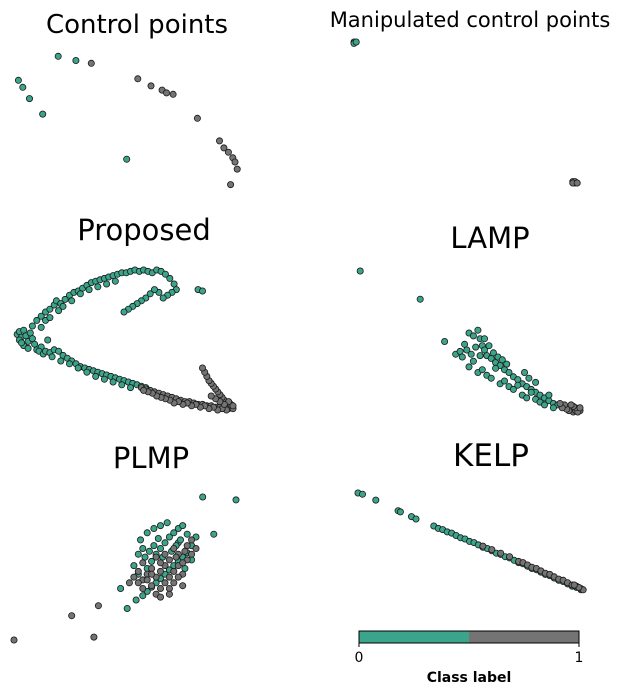 The height and width of the screenshot is (686, 630). What do you see at coordinates (491, 456) in the screenshot?
I see `panel-title: KELP` at bounding box center [491, 456].